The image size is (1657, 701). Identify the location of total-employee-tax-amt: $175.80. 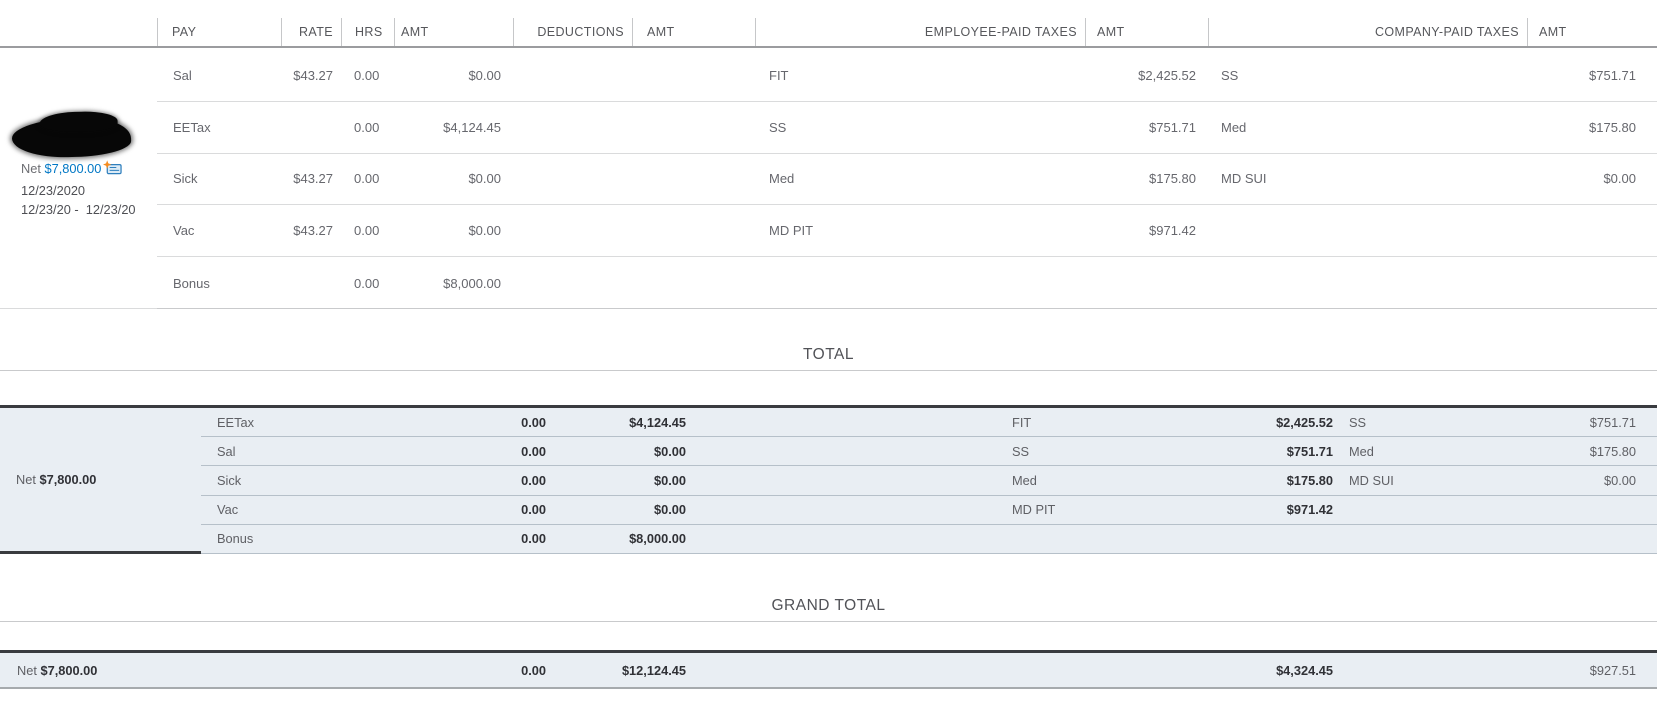
(1256, 481).